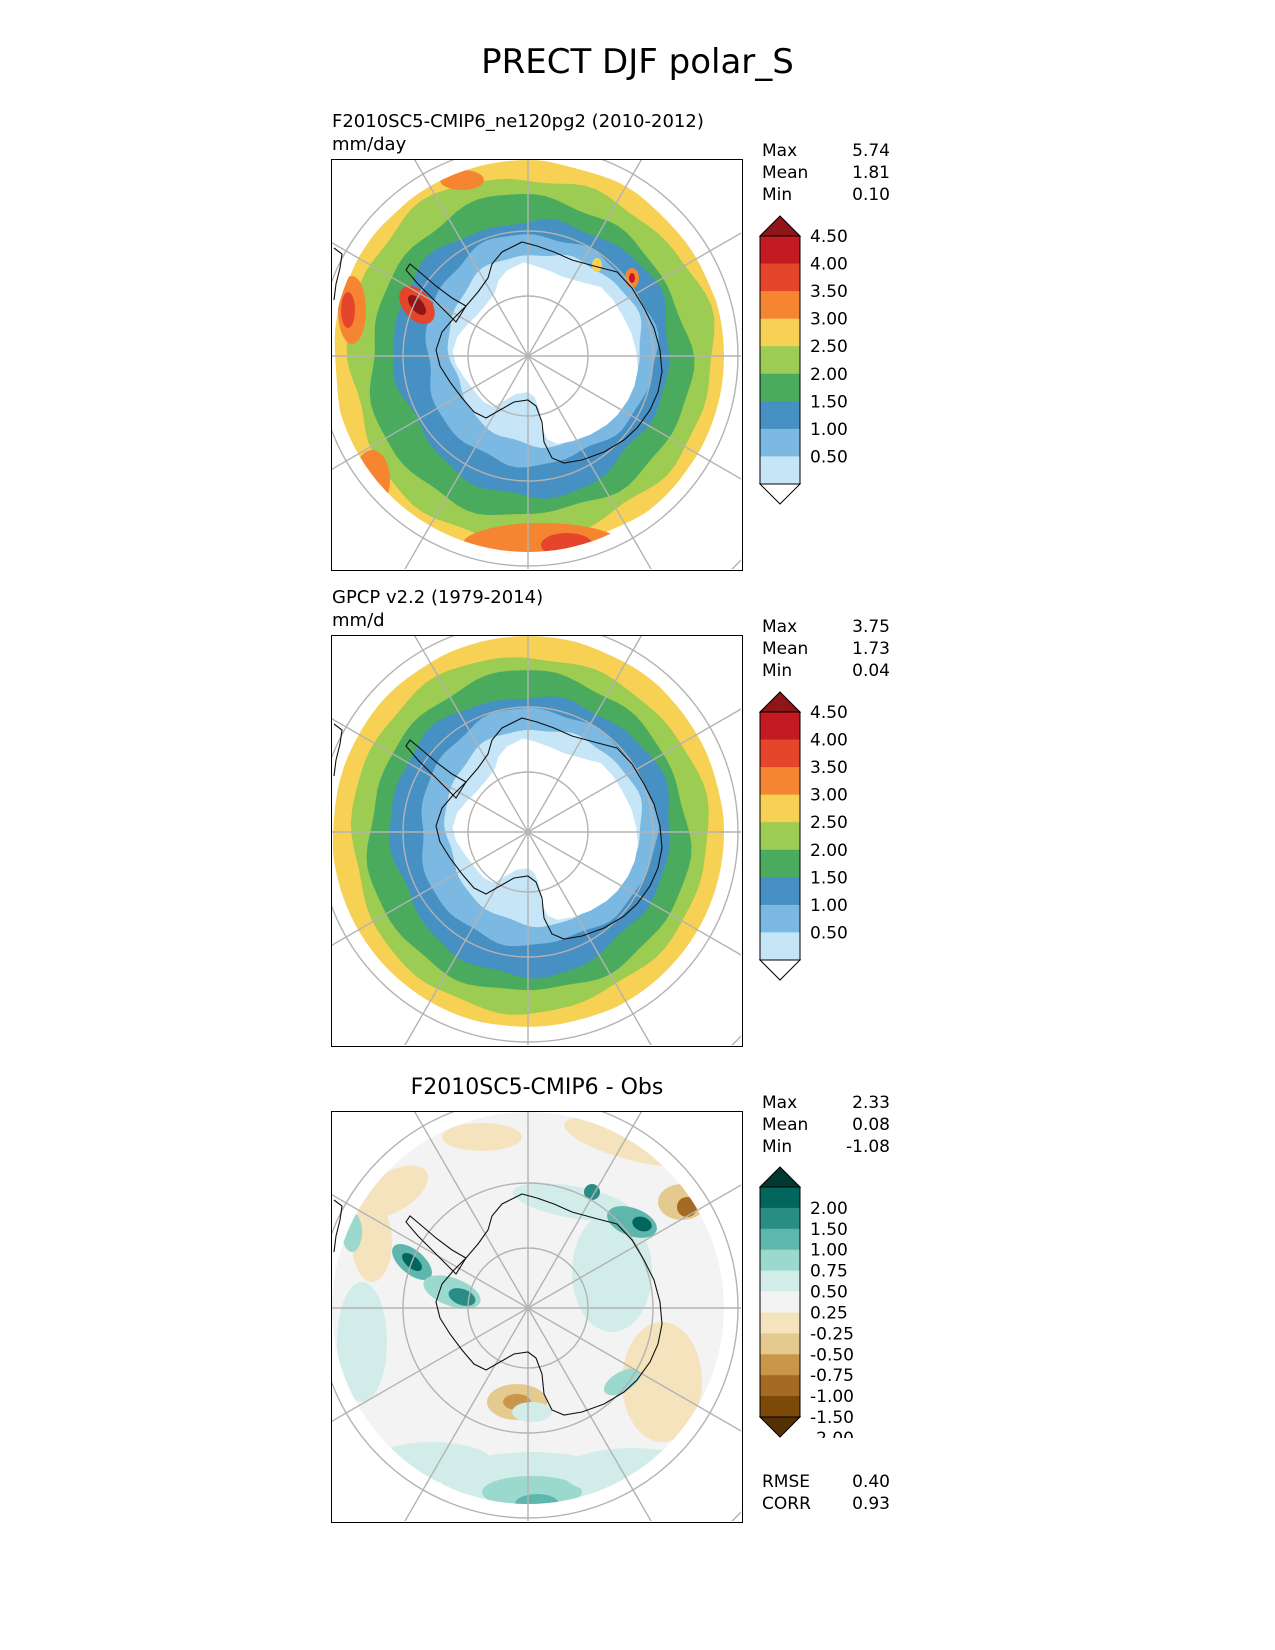 The height and width of the screenshot is (1650, 1275). What do you see at coordinates (537, 1087) in the screenshot?
I see `panel3-title: F2010SC5-CMIP6 - Obs` at bounding box center [537, 1087].